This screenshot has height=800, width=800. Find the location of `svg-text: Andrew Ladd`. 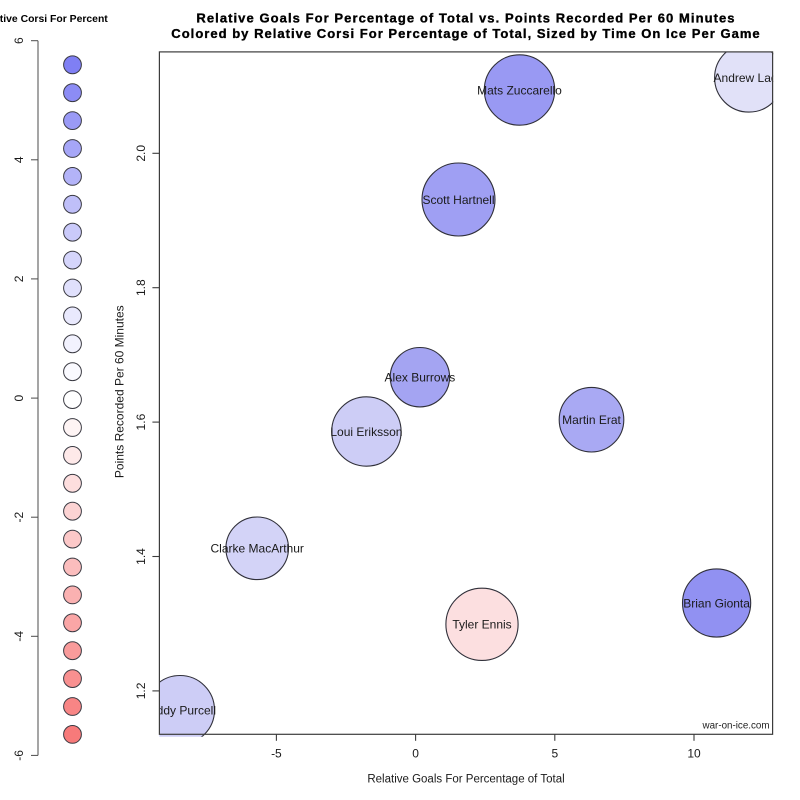

svg-text: Andrew Ladd is located at coordinates (749, 78).